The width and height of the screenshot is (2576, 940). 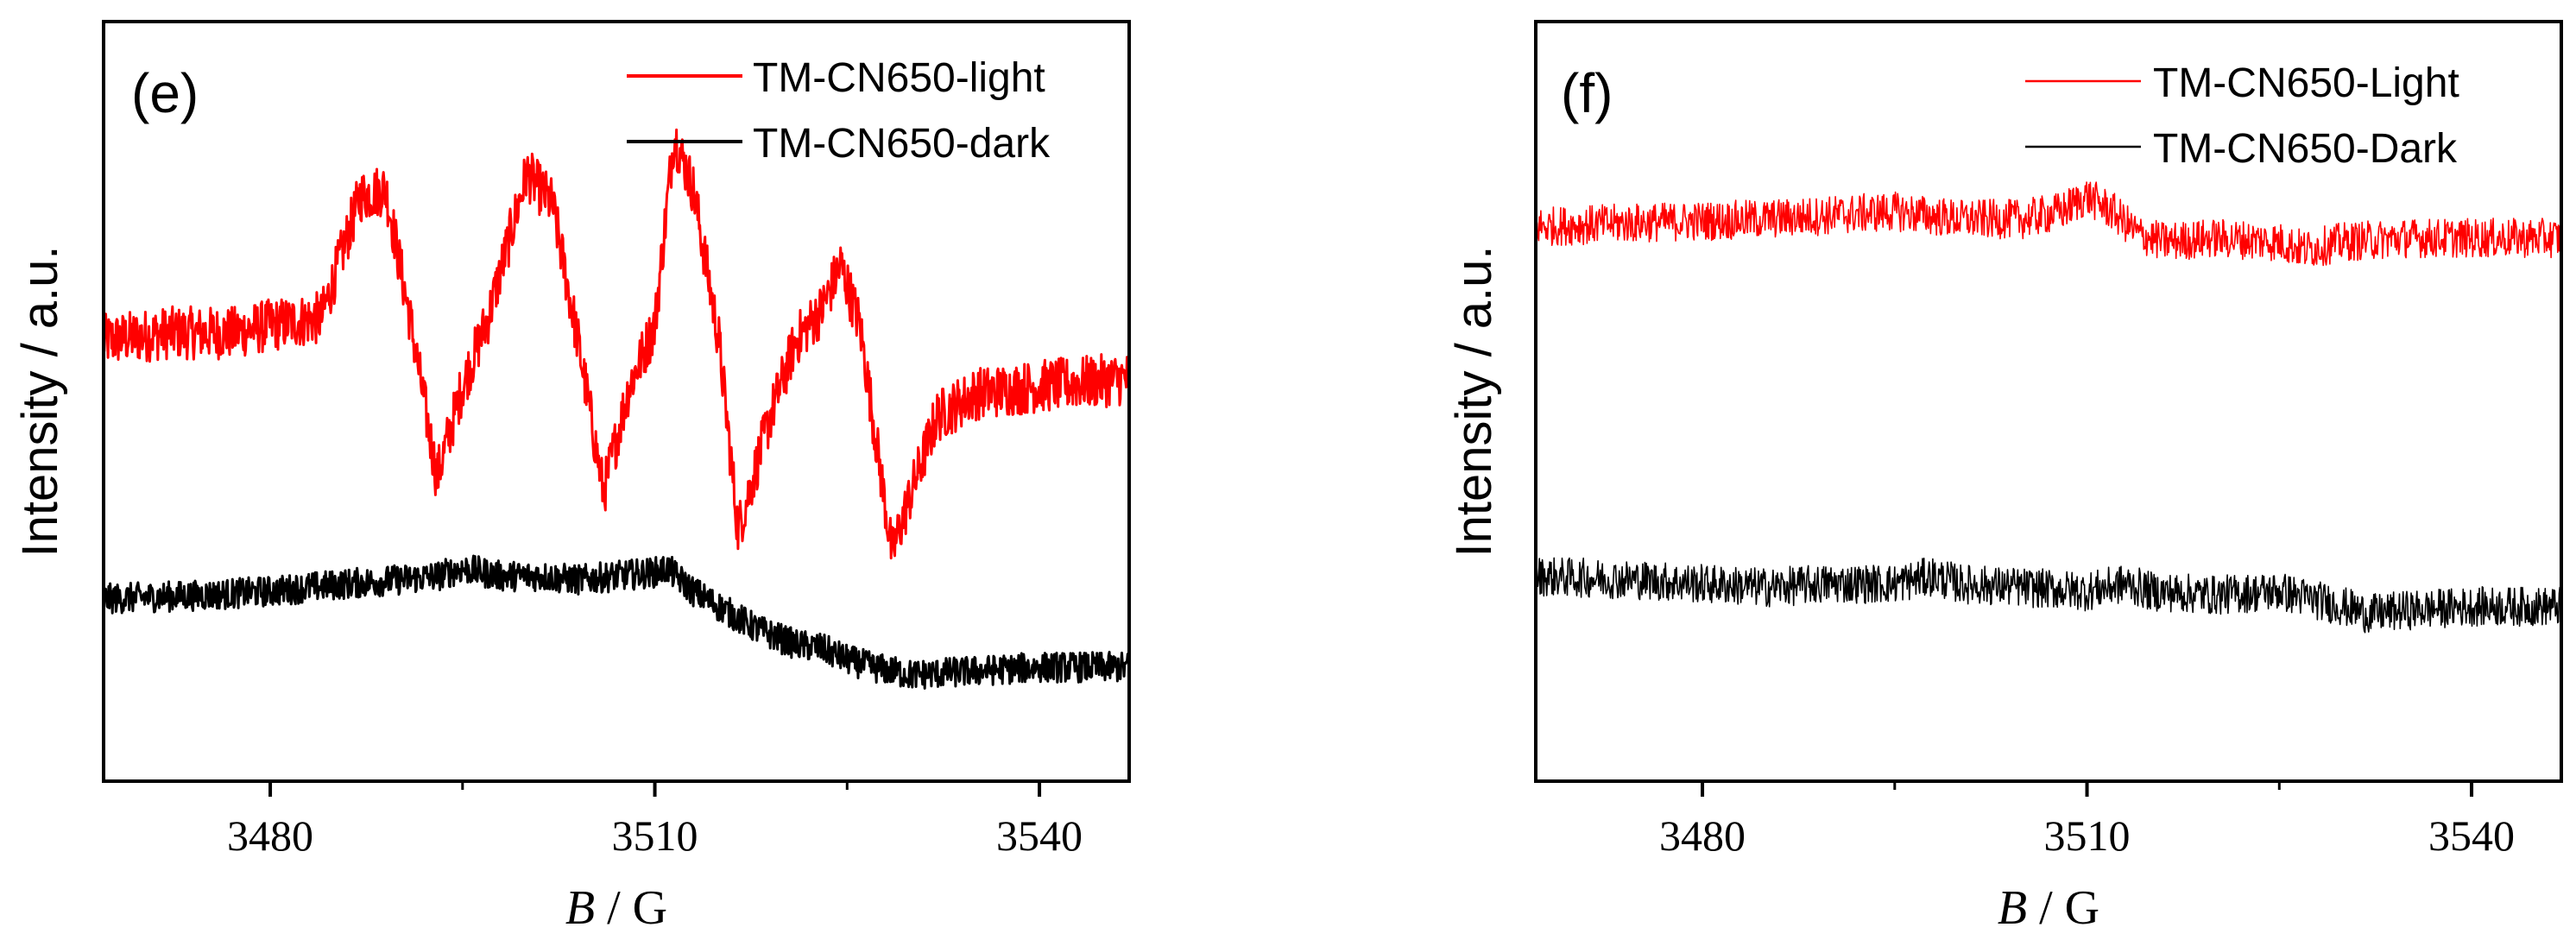 I want to click on panel-f-label: (f), so click(x=1587, y=93).